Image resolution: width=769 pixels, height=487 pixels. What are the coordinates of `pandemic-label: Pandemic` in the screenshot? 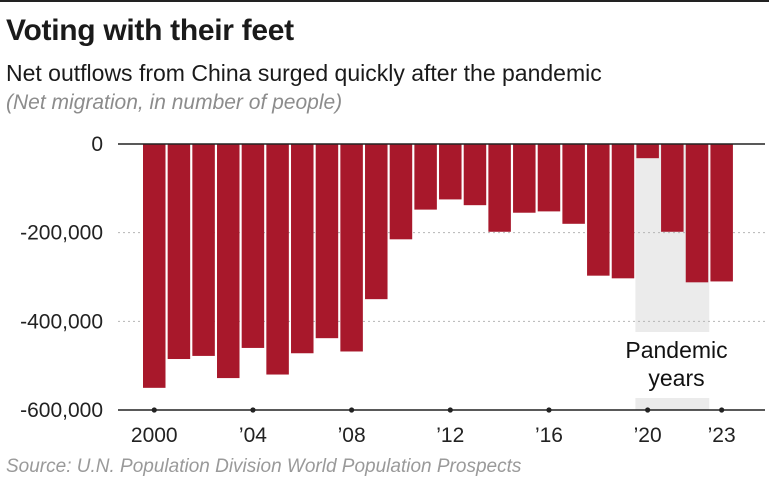 It's located at (676, 350).